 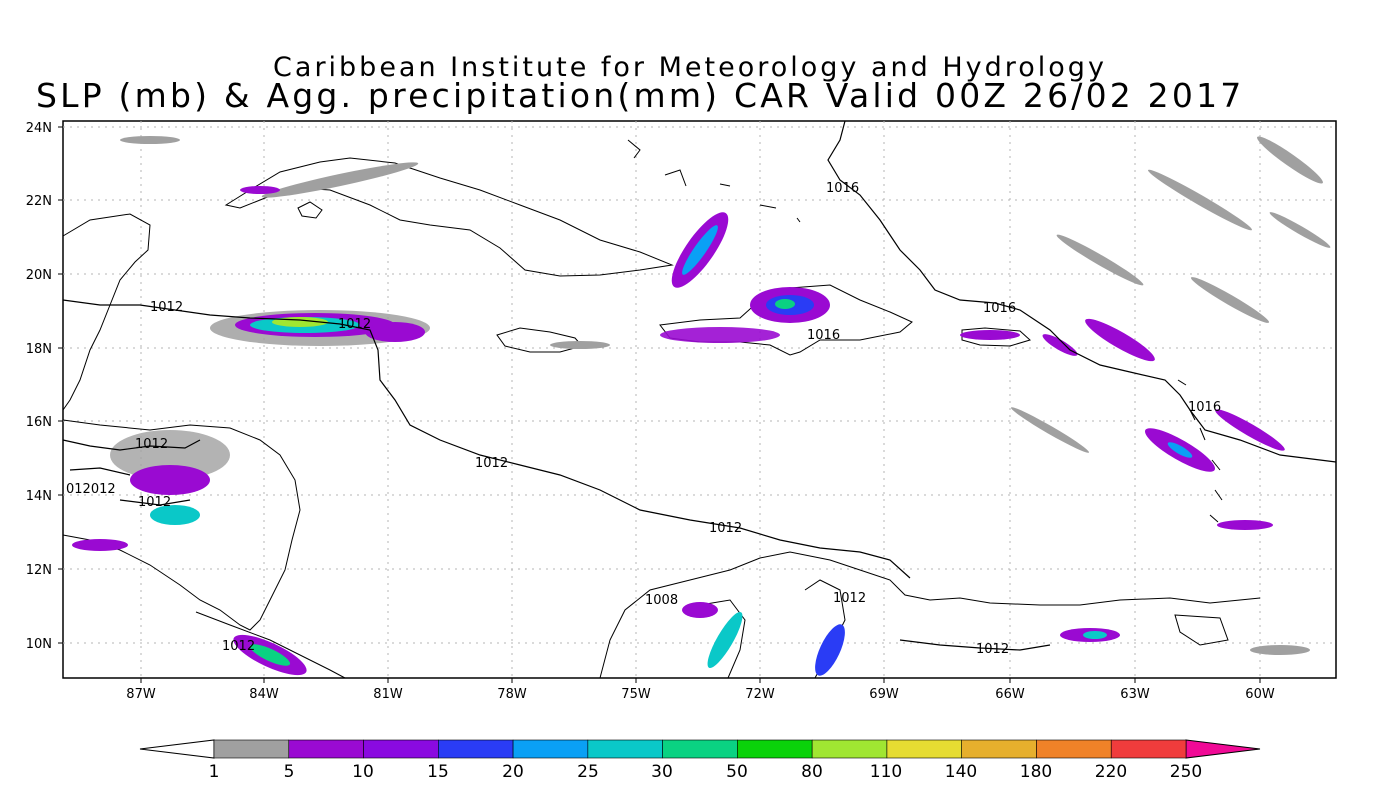 What do you see at coordinates (39, 386) in the screenshot?
I see `latitude-labels: 24N 22N 20N 18N 16N 14N 12N 10N` at bounding box center [39, 386].